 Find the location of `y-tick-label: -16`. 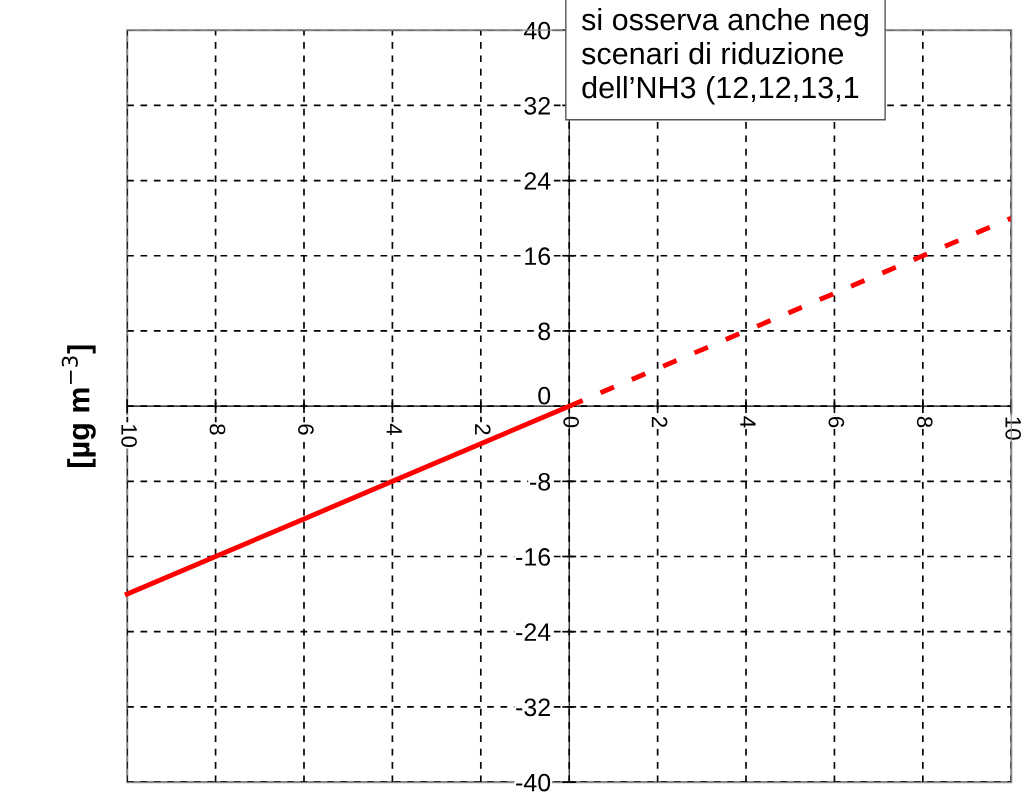

y-tick-label: -16 is located at coordinates (533, 557).